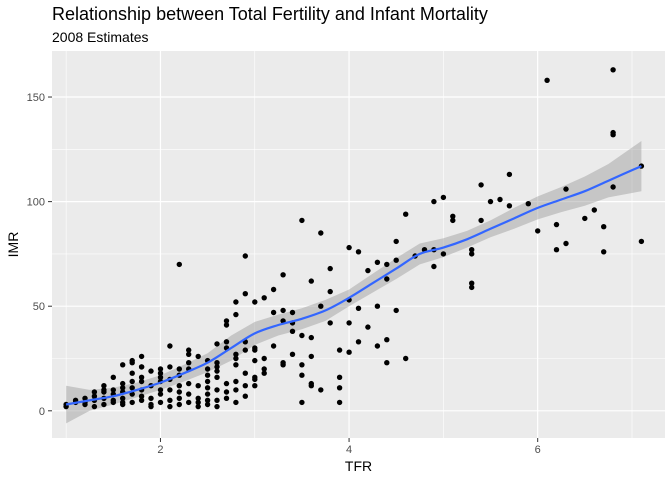 The width and height of the screenshot is (672, 480). I want to click on x-axis-ticks: 2 4 6, so click(349, 447).